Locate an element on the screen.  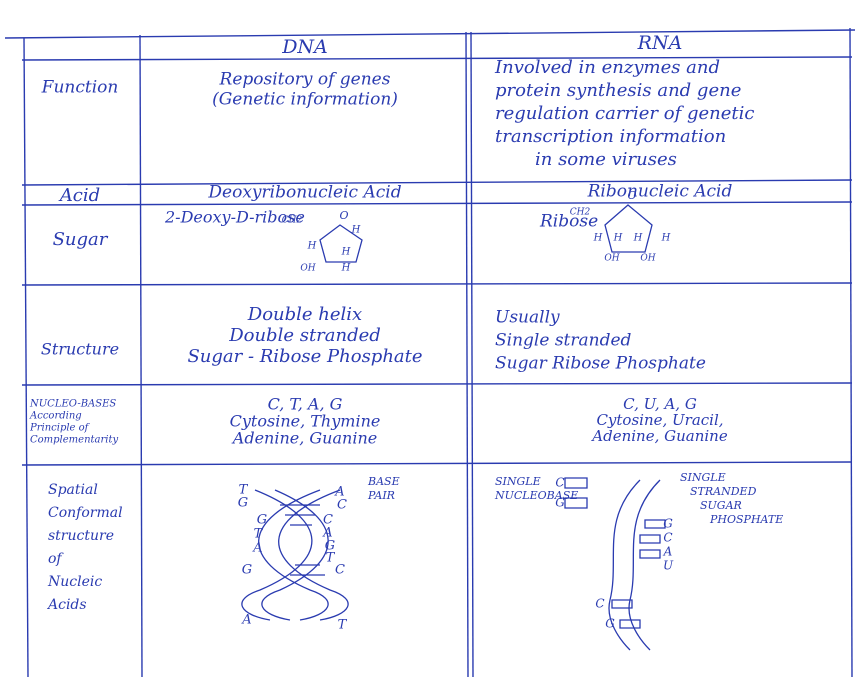
cell-text: Sugar Ribose Phosphate is located at coordinates (600, 364).